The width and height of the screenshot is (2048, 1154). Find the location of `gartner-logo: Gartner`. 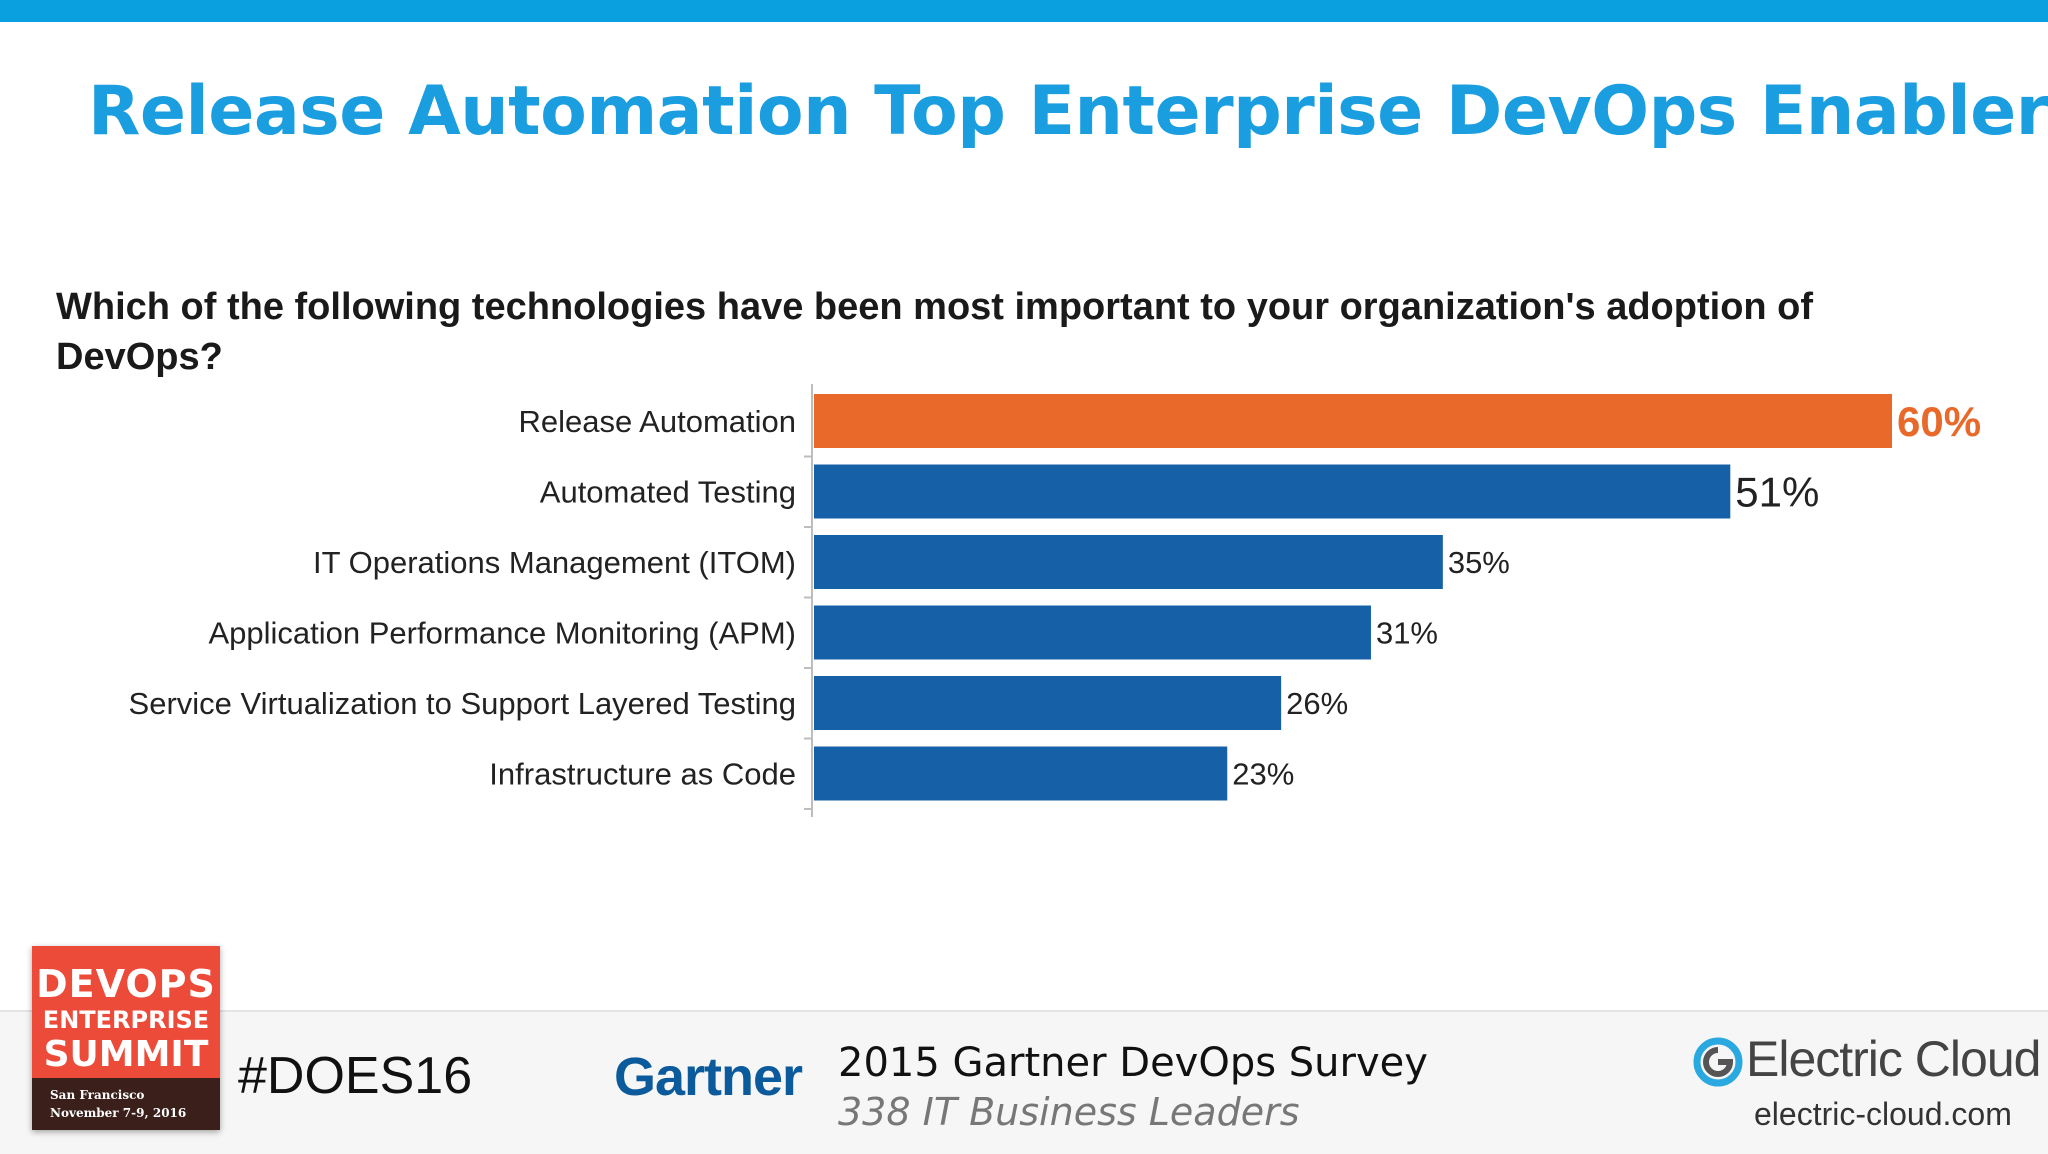

gartner-logo: Gartner is located at coordinates (708, 1077).